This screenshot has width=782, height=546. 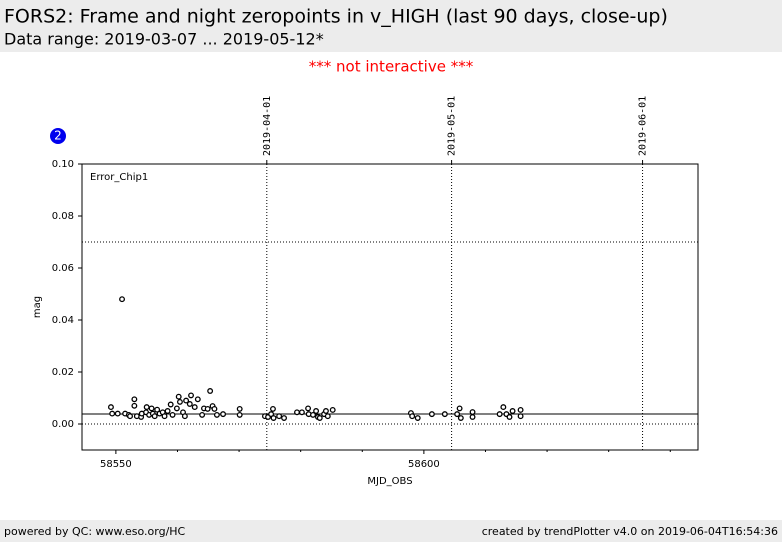 I want to click on x-axis-label: MJD_OBS, so click(x=389, y=481).